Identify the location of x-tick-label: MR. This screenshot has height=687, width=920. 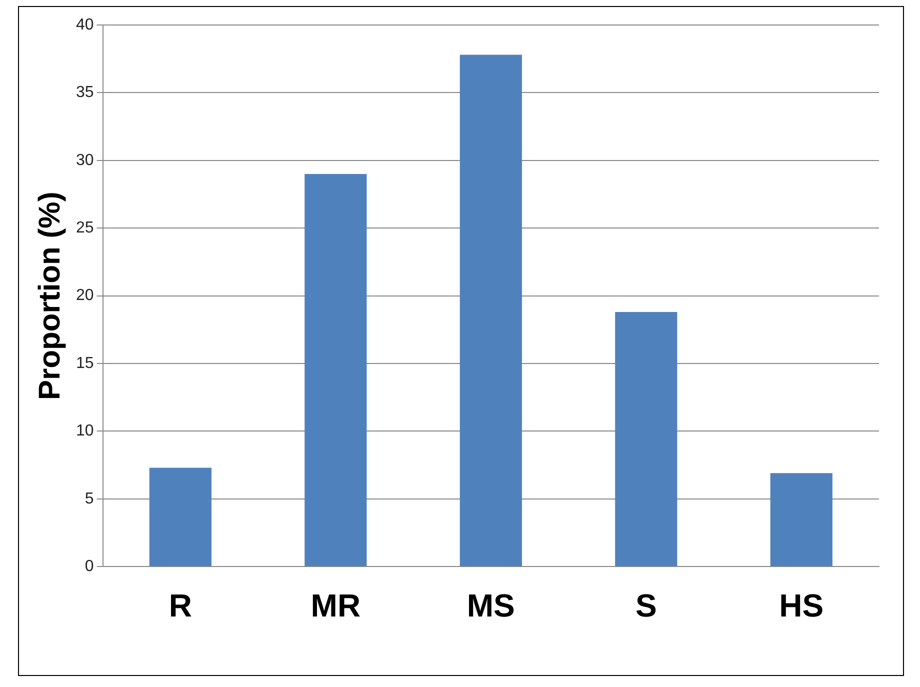
(335, 606).